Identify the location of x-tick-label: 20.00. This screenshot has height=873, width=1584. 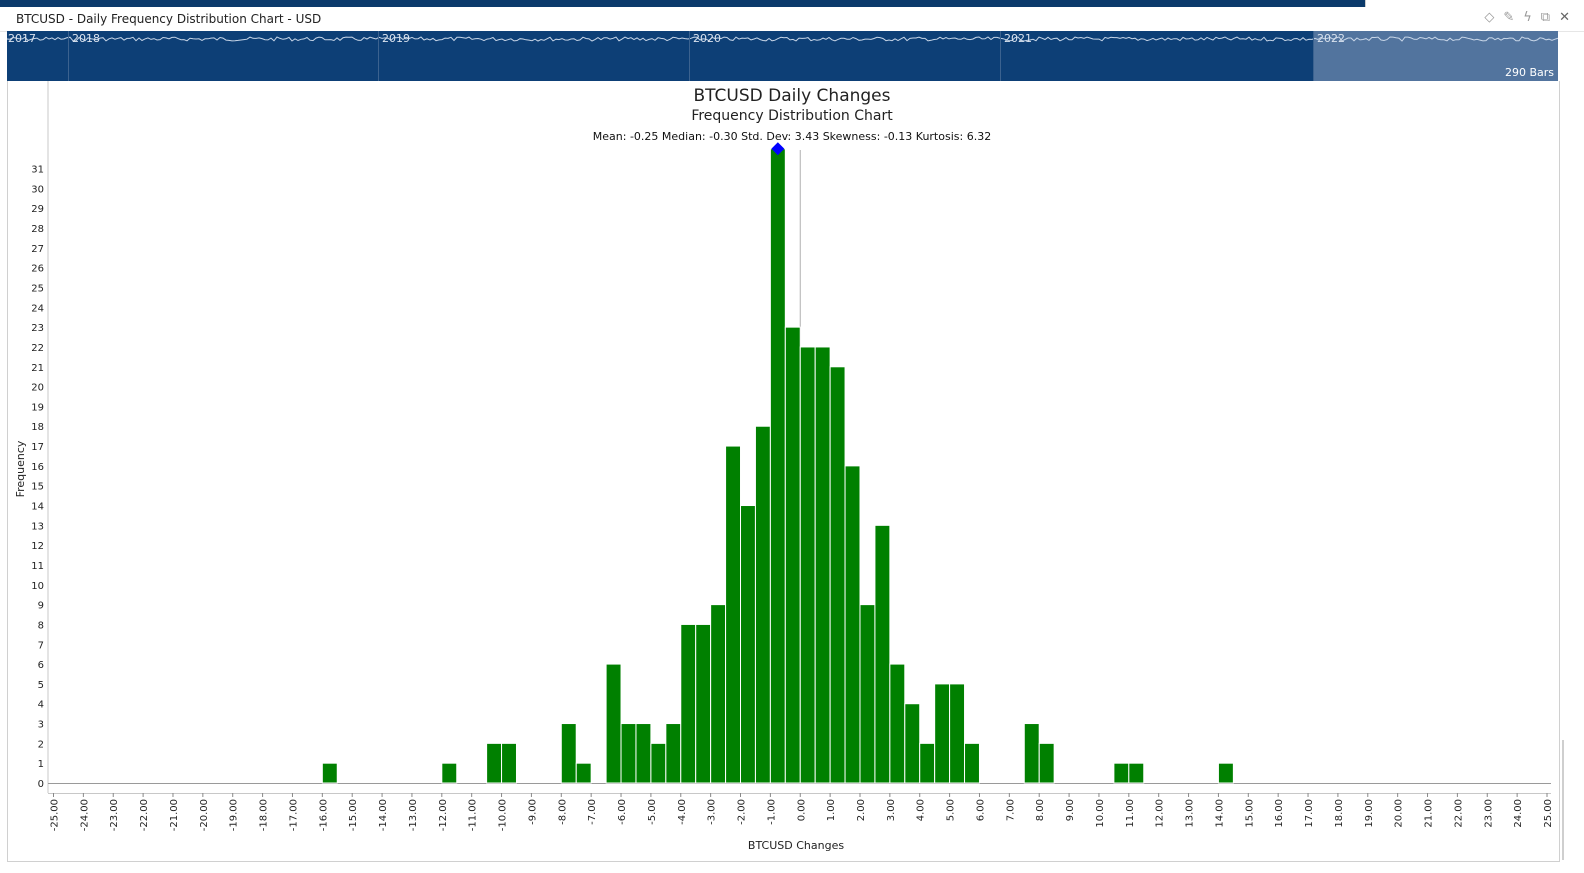
(1399, 813).